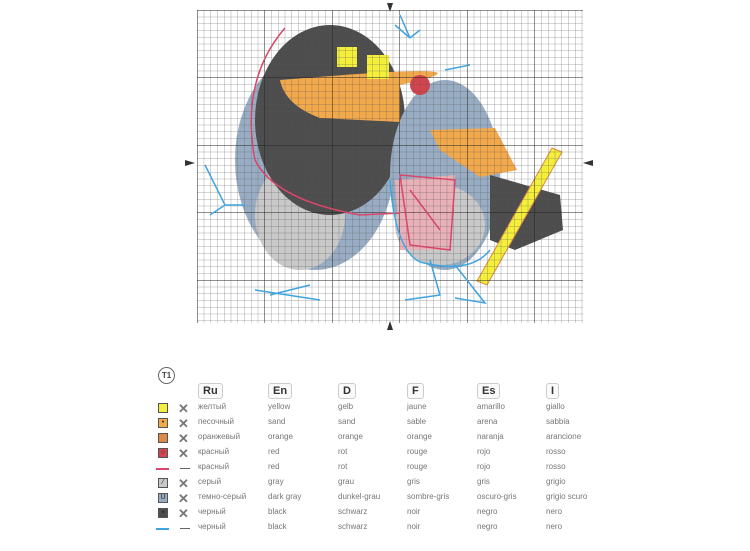  What do you see at coordinates (555, 406) in the screenshot?
I see `color-name-i: giallo` at bounding box center [555, 406].